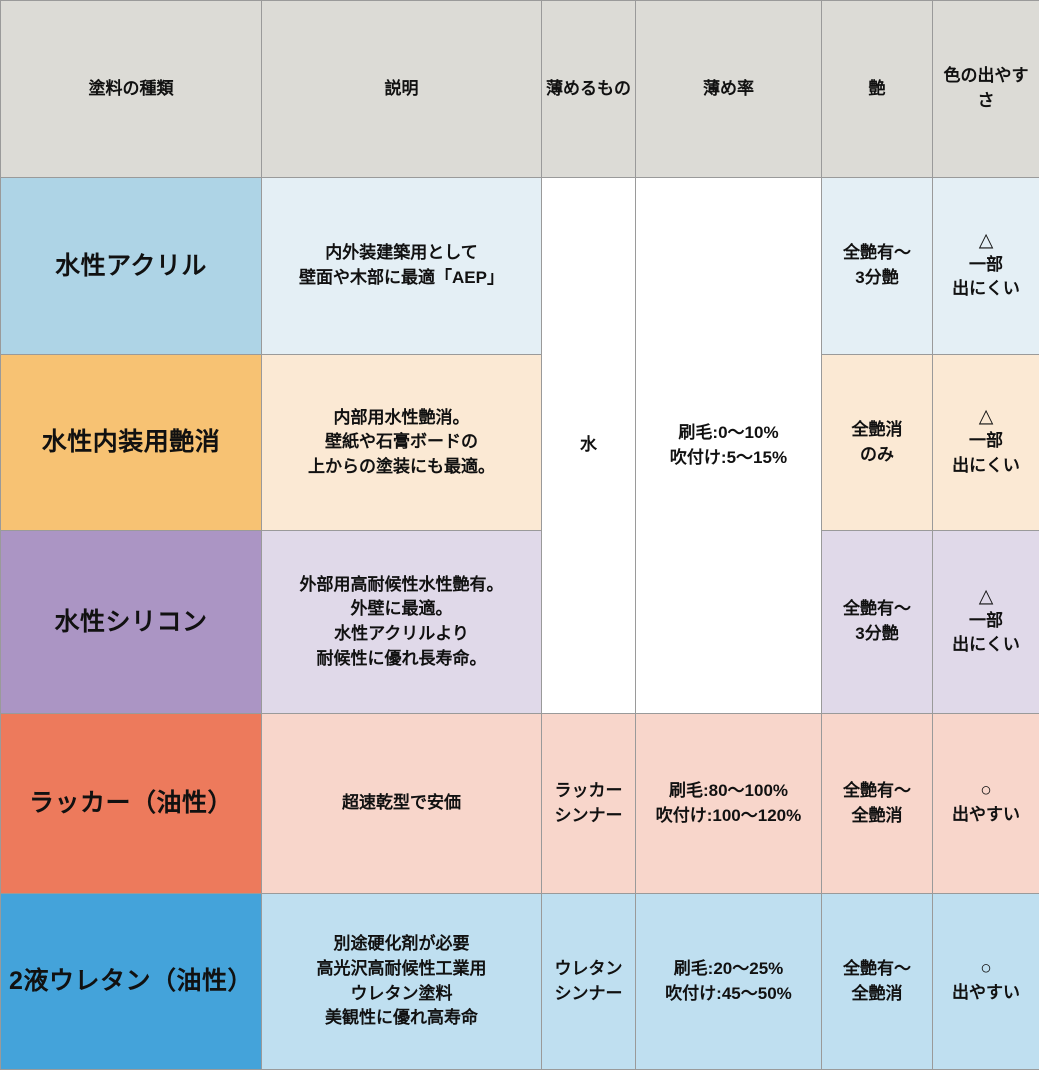 This screenshot has height=1070, width=1039. I want to click on desc-line: 超速乾型で安価, so click(401, 803).